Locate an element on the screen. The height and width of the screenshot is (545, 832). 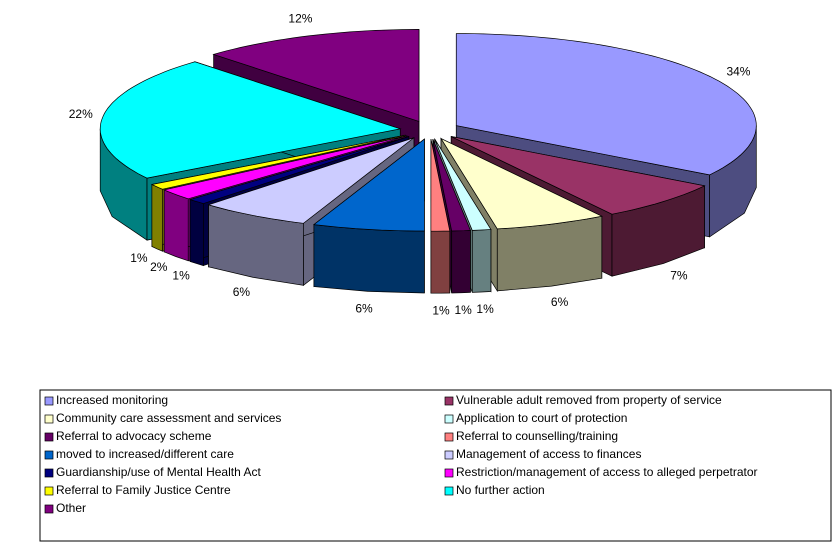
legend-label: Management of access to finances is located at coordinates (548, 454).